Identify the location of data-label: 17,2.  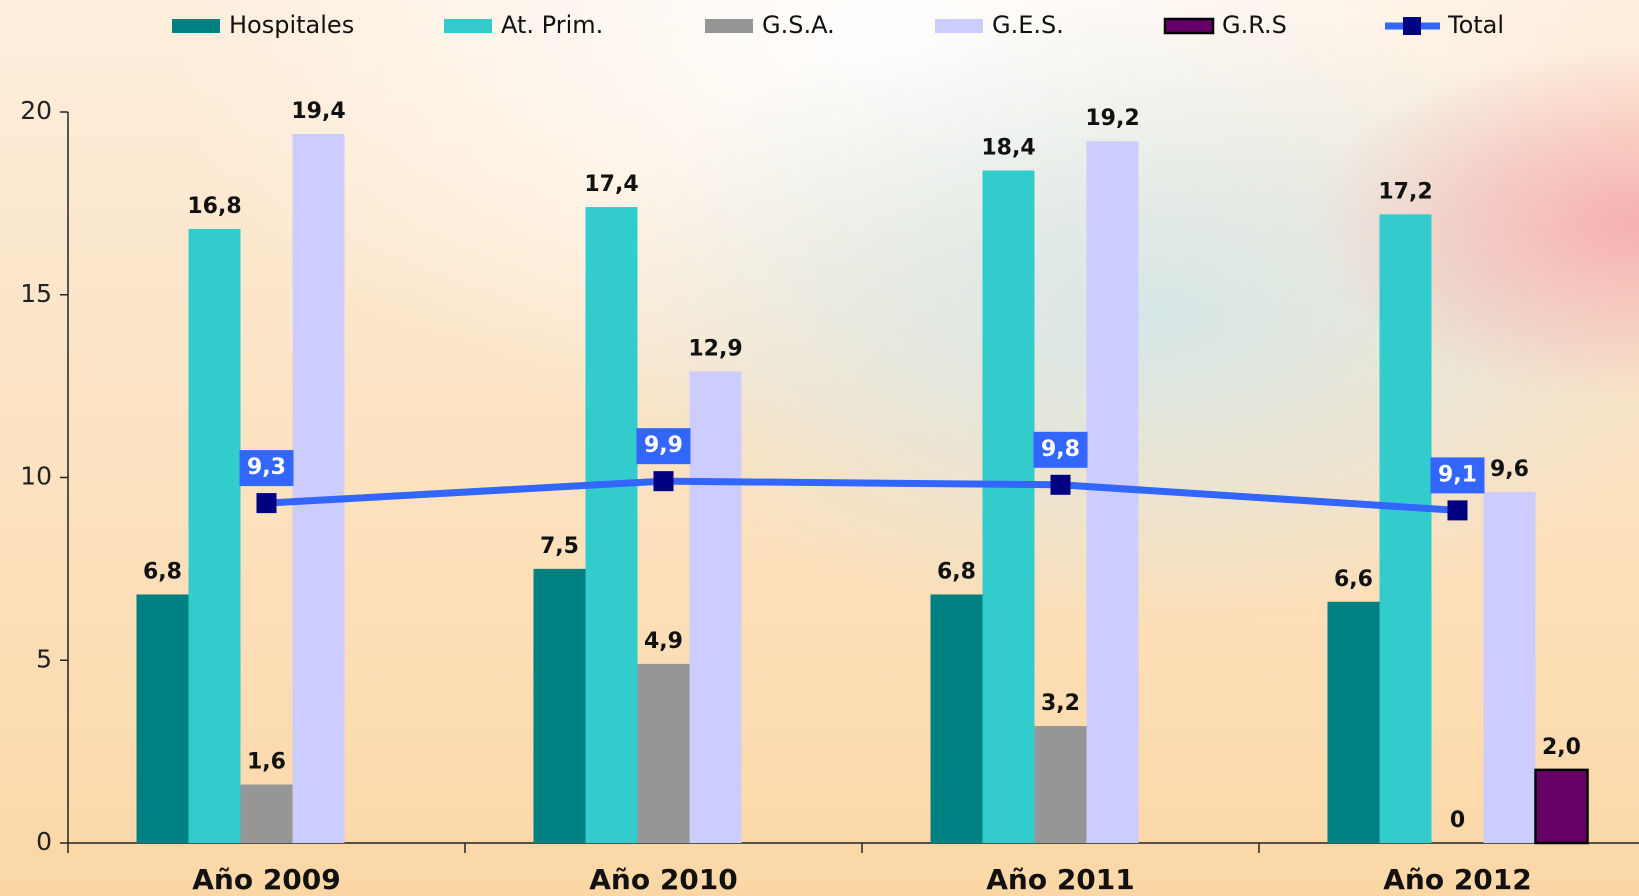
(1405, 191).